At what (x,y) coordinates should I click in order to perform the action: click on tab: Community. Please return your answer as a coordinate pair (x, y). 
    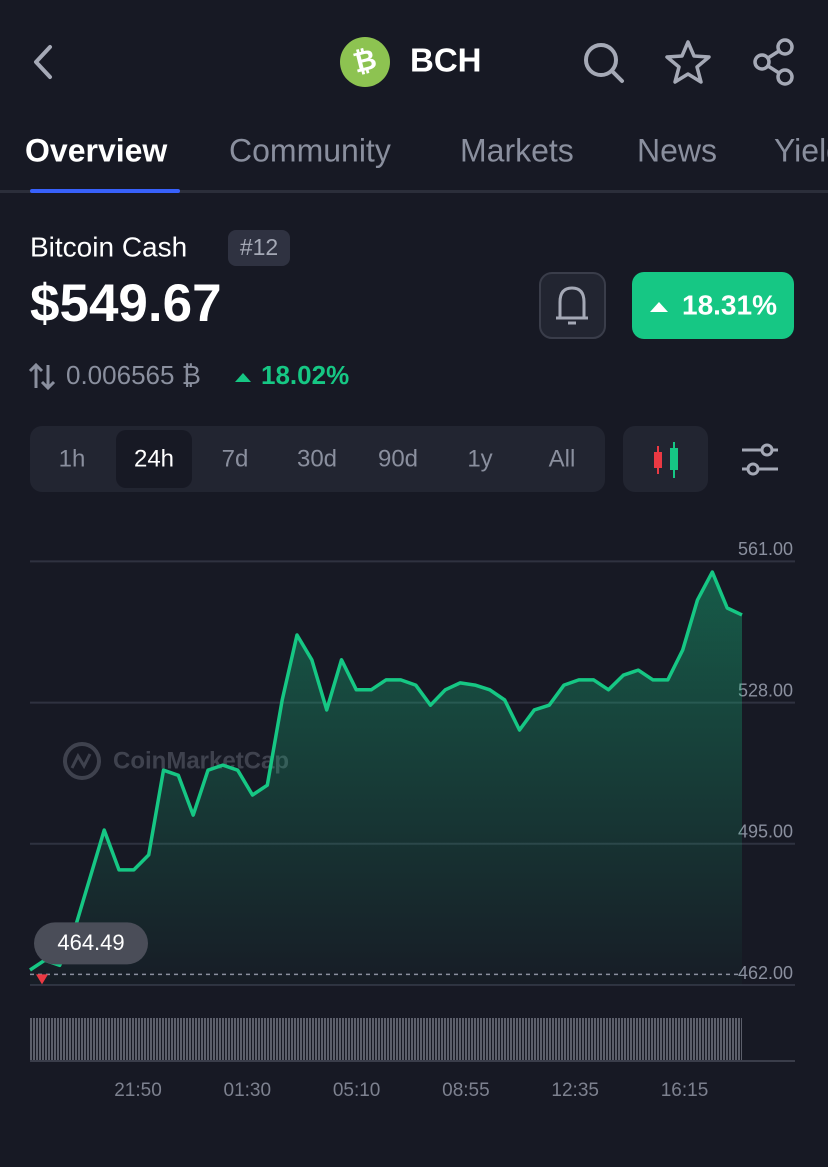
    Looking at the image, I should click on (310, 150).